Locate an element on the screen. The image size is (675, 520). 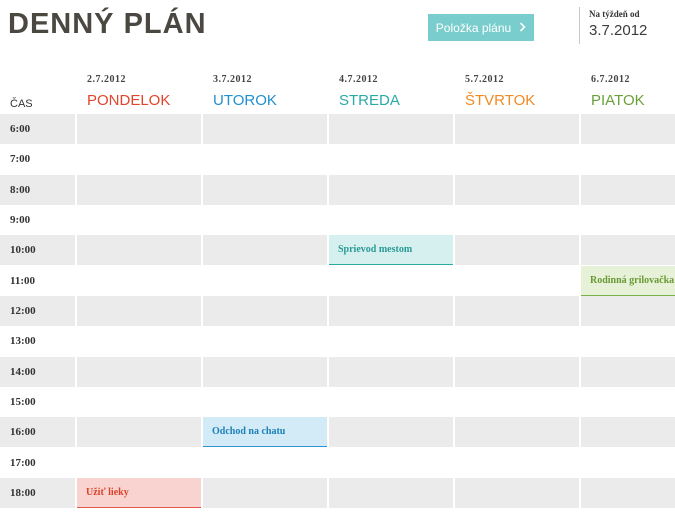
add-schedule-item-button: Položka plánu is located at coordinates (481, 27).